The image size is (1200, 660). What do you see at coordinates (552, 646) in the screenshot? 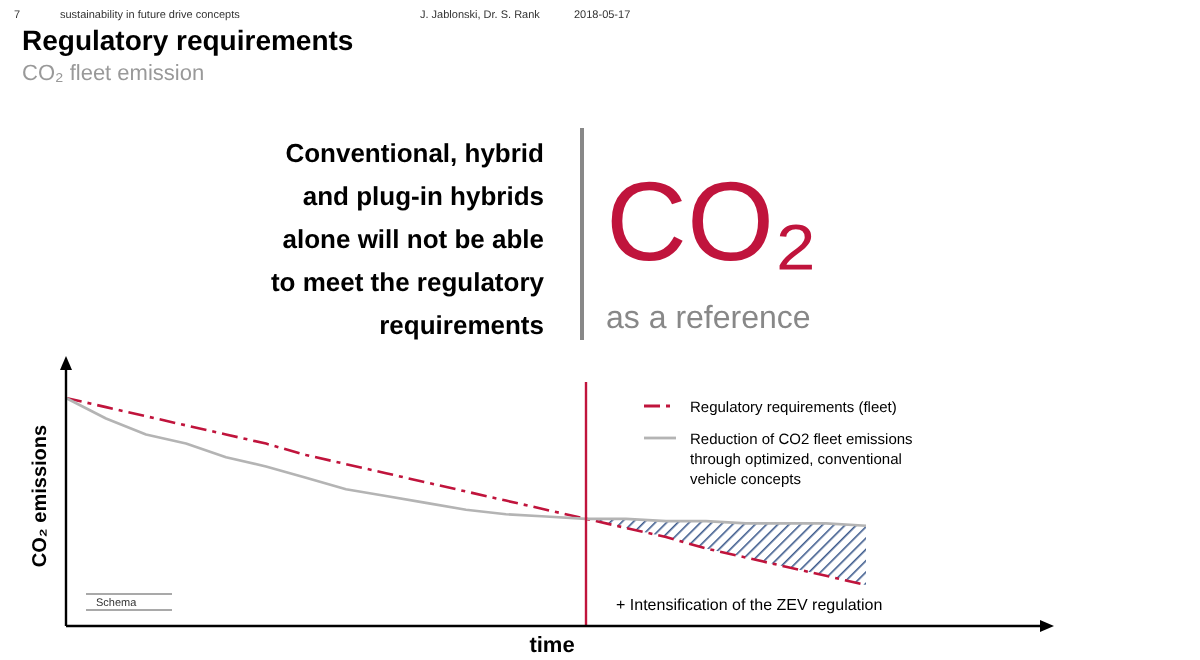
I see `x-axis-title: time` at bounding box center [552, 646].